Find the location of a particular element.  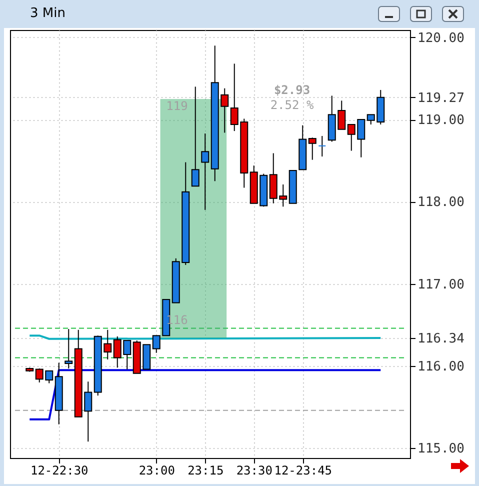

x-tick-label: 12-22:30 is located at coordinates (59, 471).